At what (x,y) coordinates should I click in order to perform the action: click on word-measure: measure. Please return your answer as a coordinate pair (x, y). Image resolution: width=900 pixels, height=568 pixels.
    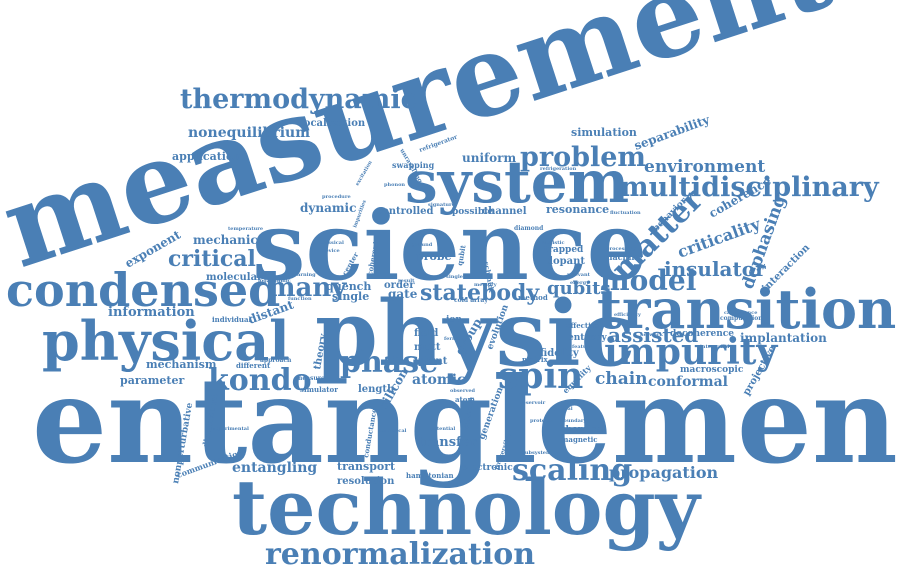
    Looking at the image, I should click on (310, 378).